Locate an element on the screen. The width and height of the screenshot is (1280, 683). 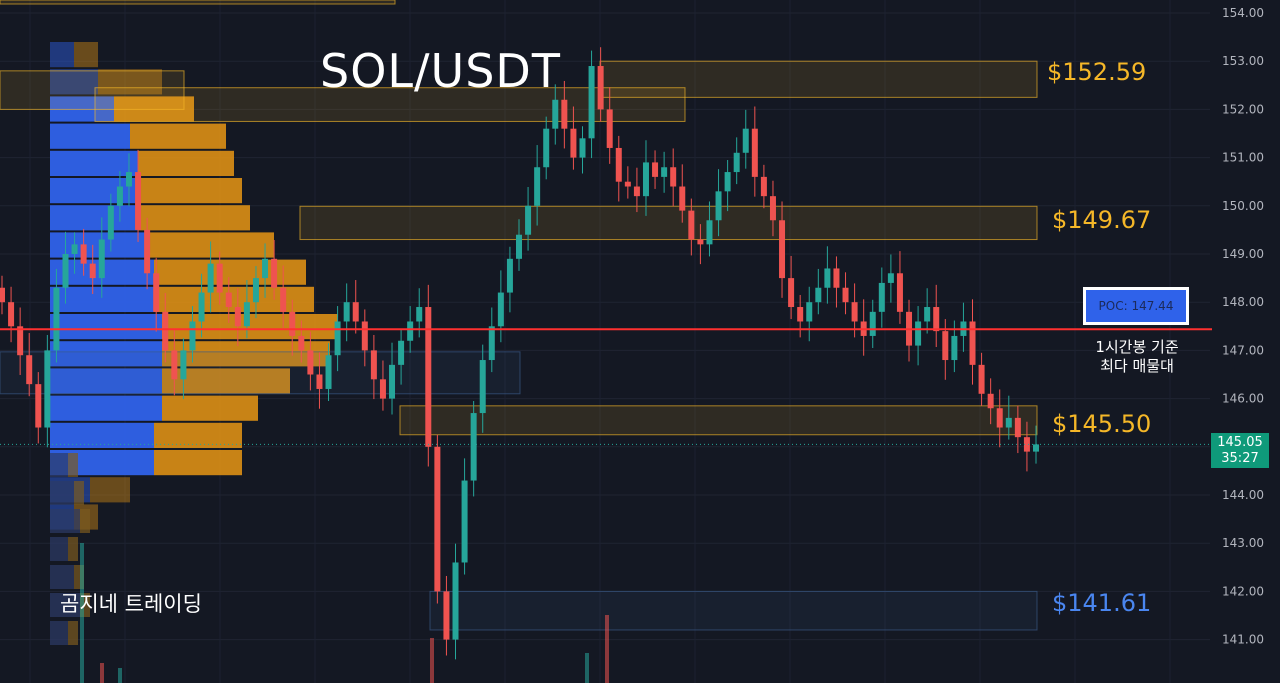
price-tick-label: 147.00 is located at coordinates (1243, 350).